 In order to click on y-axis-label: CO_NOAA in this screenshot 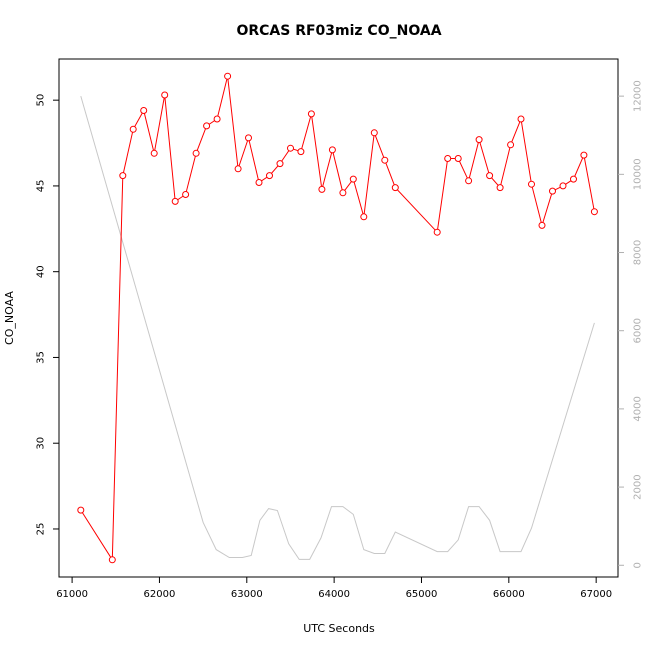, I will do `click(9, 318)`.